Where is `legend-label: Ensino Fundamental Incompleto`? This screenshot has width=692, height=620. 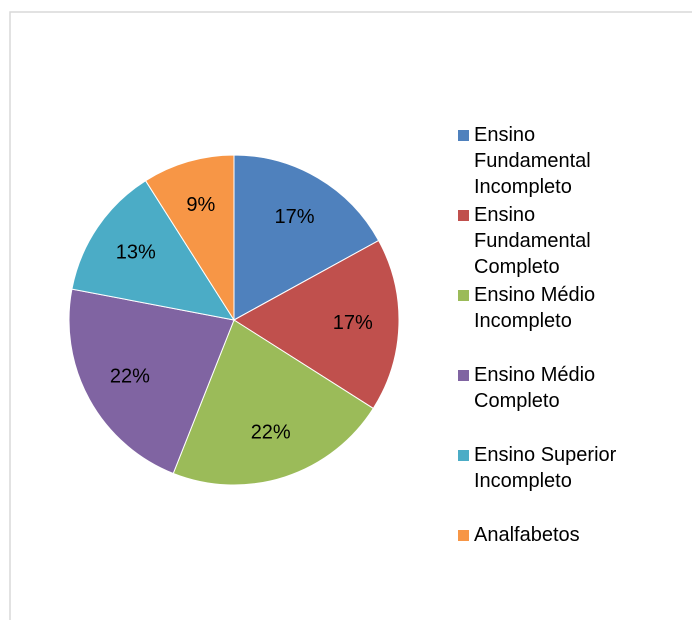 legend-label: Ensino Fundamental Incompleto is located at coordinates (532, 161).